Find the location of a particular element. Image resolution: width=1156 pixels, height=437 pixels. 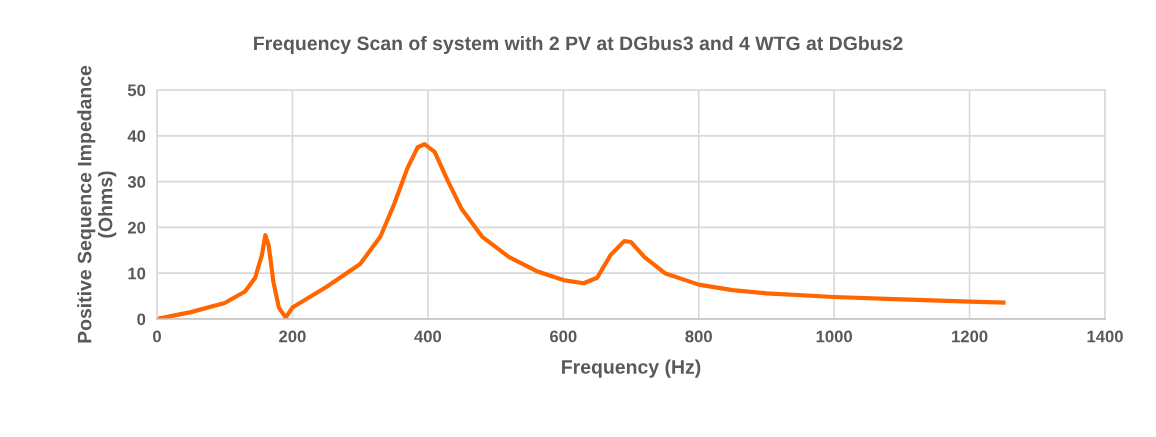

y-tick-label: 40 is located at coordinates (136, 136).